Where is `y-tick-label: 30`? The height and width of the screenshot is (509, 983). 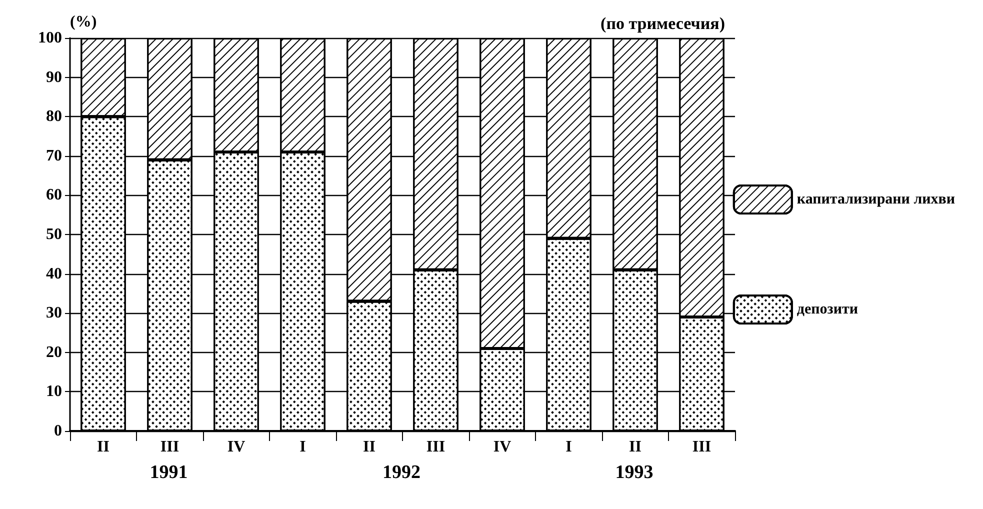
y-tick-label: 30 is located at coordinates (54, 313).